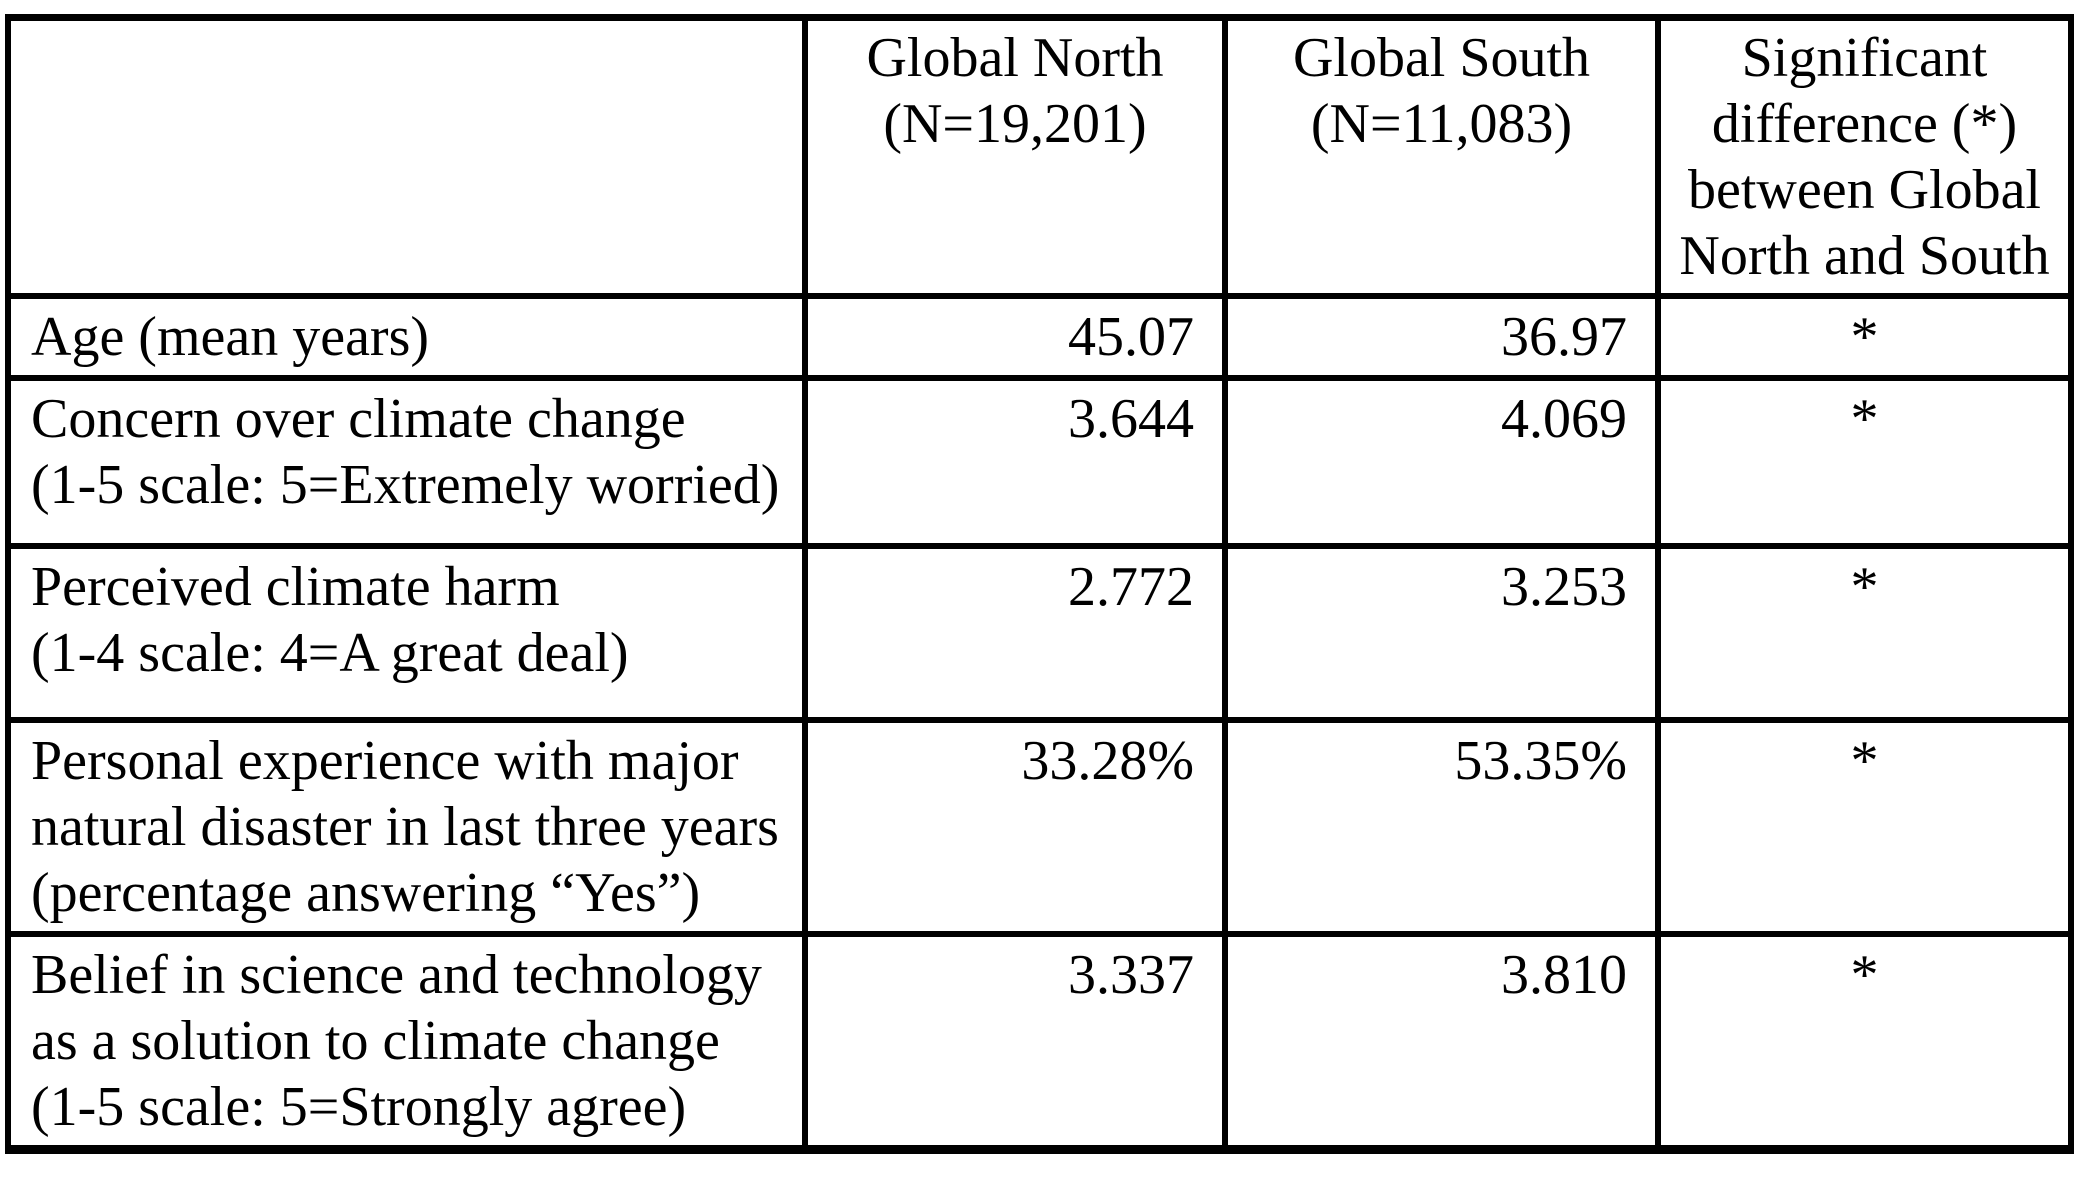 The image size is (2074, 1186). I want to click on row-label-line: (1-5 scale: 5=Extremely worried), so click(405, 485).